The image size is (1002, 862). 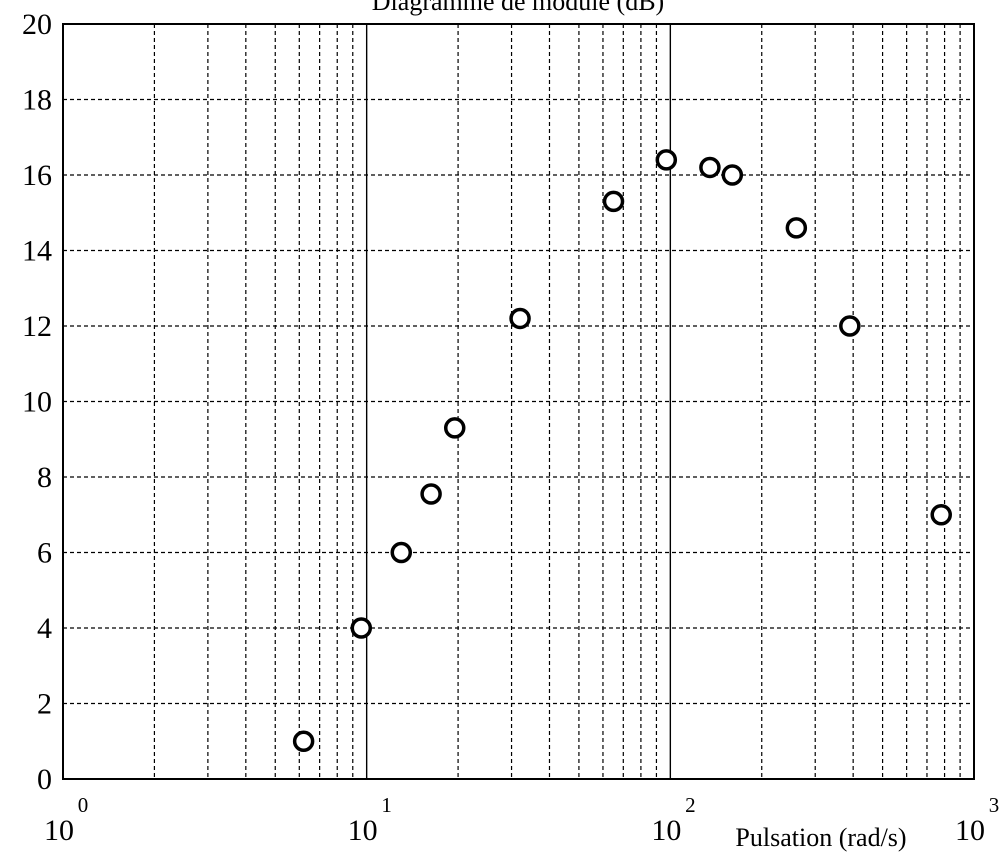 I want to click on y-tick-label: 12, so click(x=37, y=326).